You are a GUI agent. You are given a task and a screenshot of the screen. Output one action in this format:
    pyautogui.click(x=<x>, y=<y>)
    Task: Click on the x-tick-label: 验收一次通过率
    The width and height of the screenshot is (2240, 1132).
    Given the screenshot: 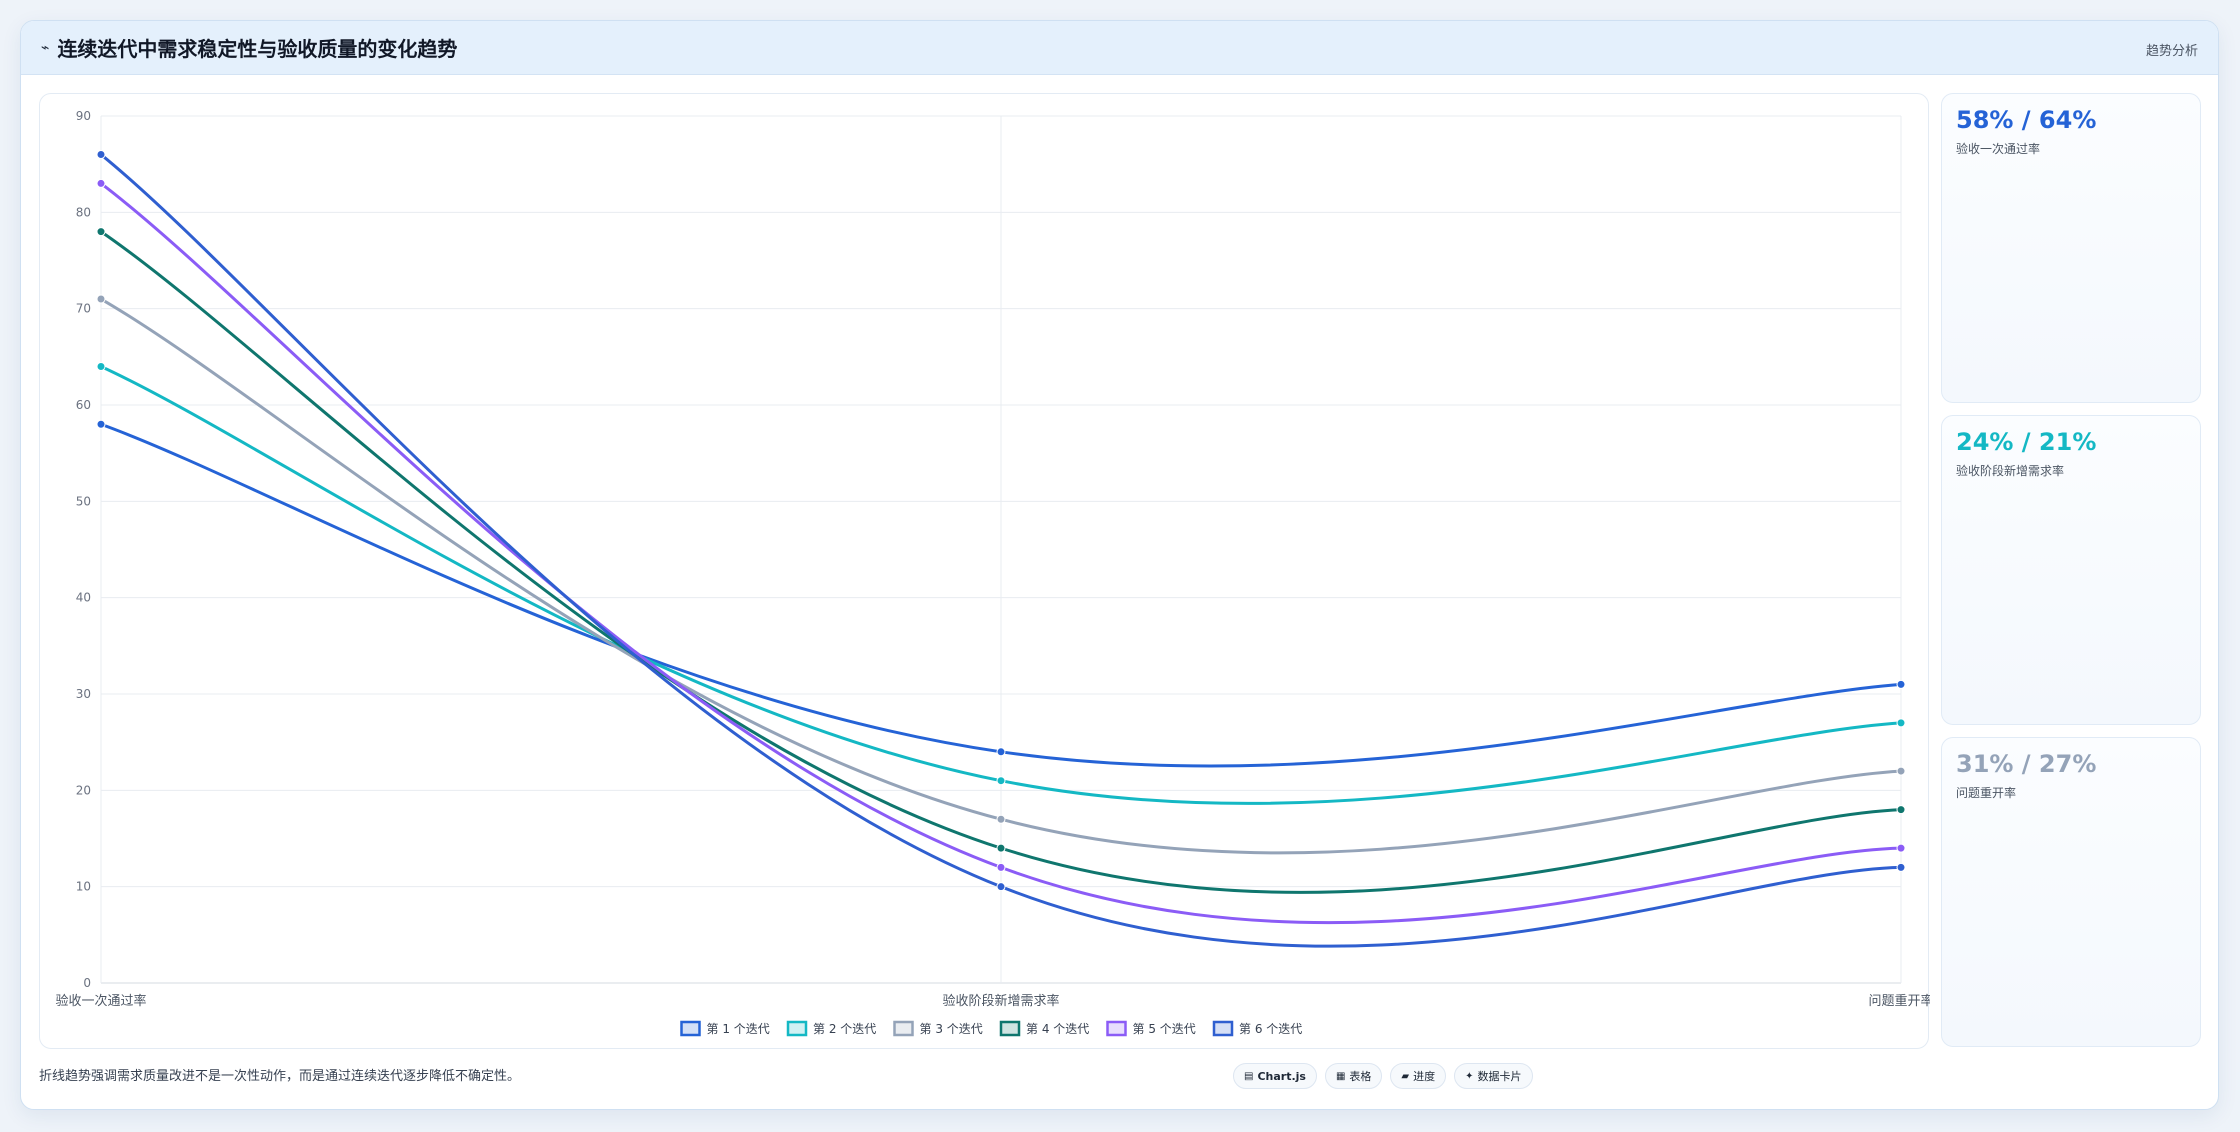 What is the action you would take?
    pyautogui.click(x=100, y=1001)
    